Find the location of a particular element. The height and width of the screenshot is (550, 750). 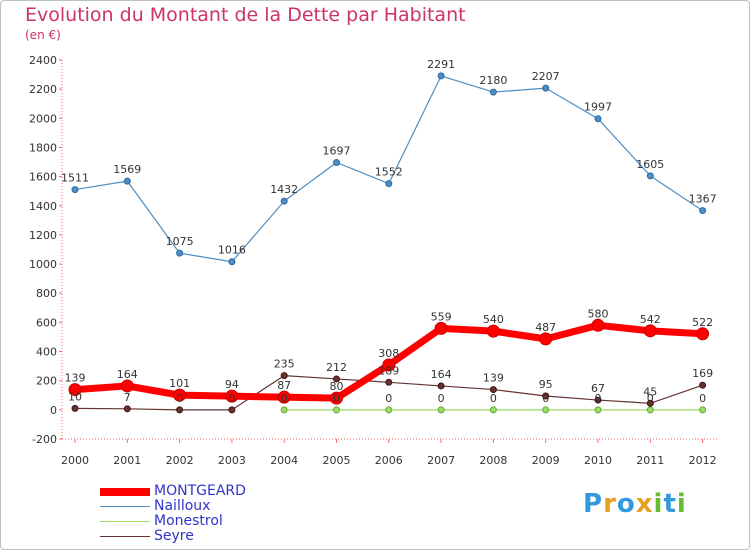

x-tick-label: 2004 is located at coordinates (284, 460).